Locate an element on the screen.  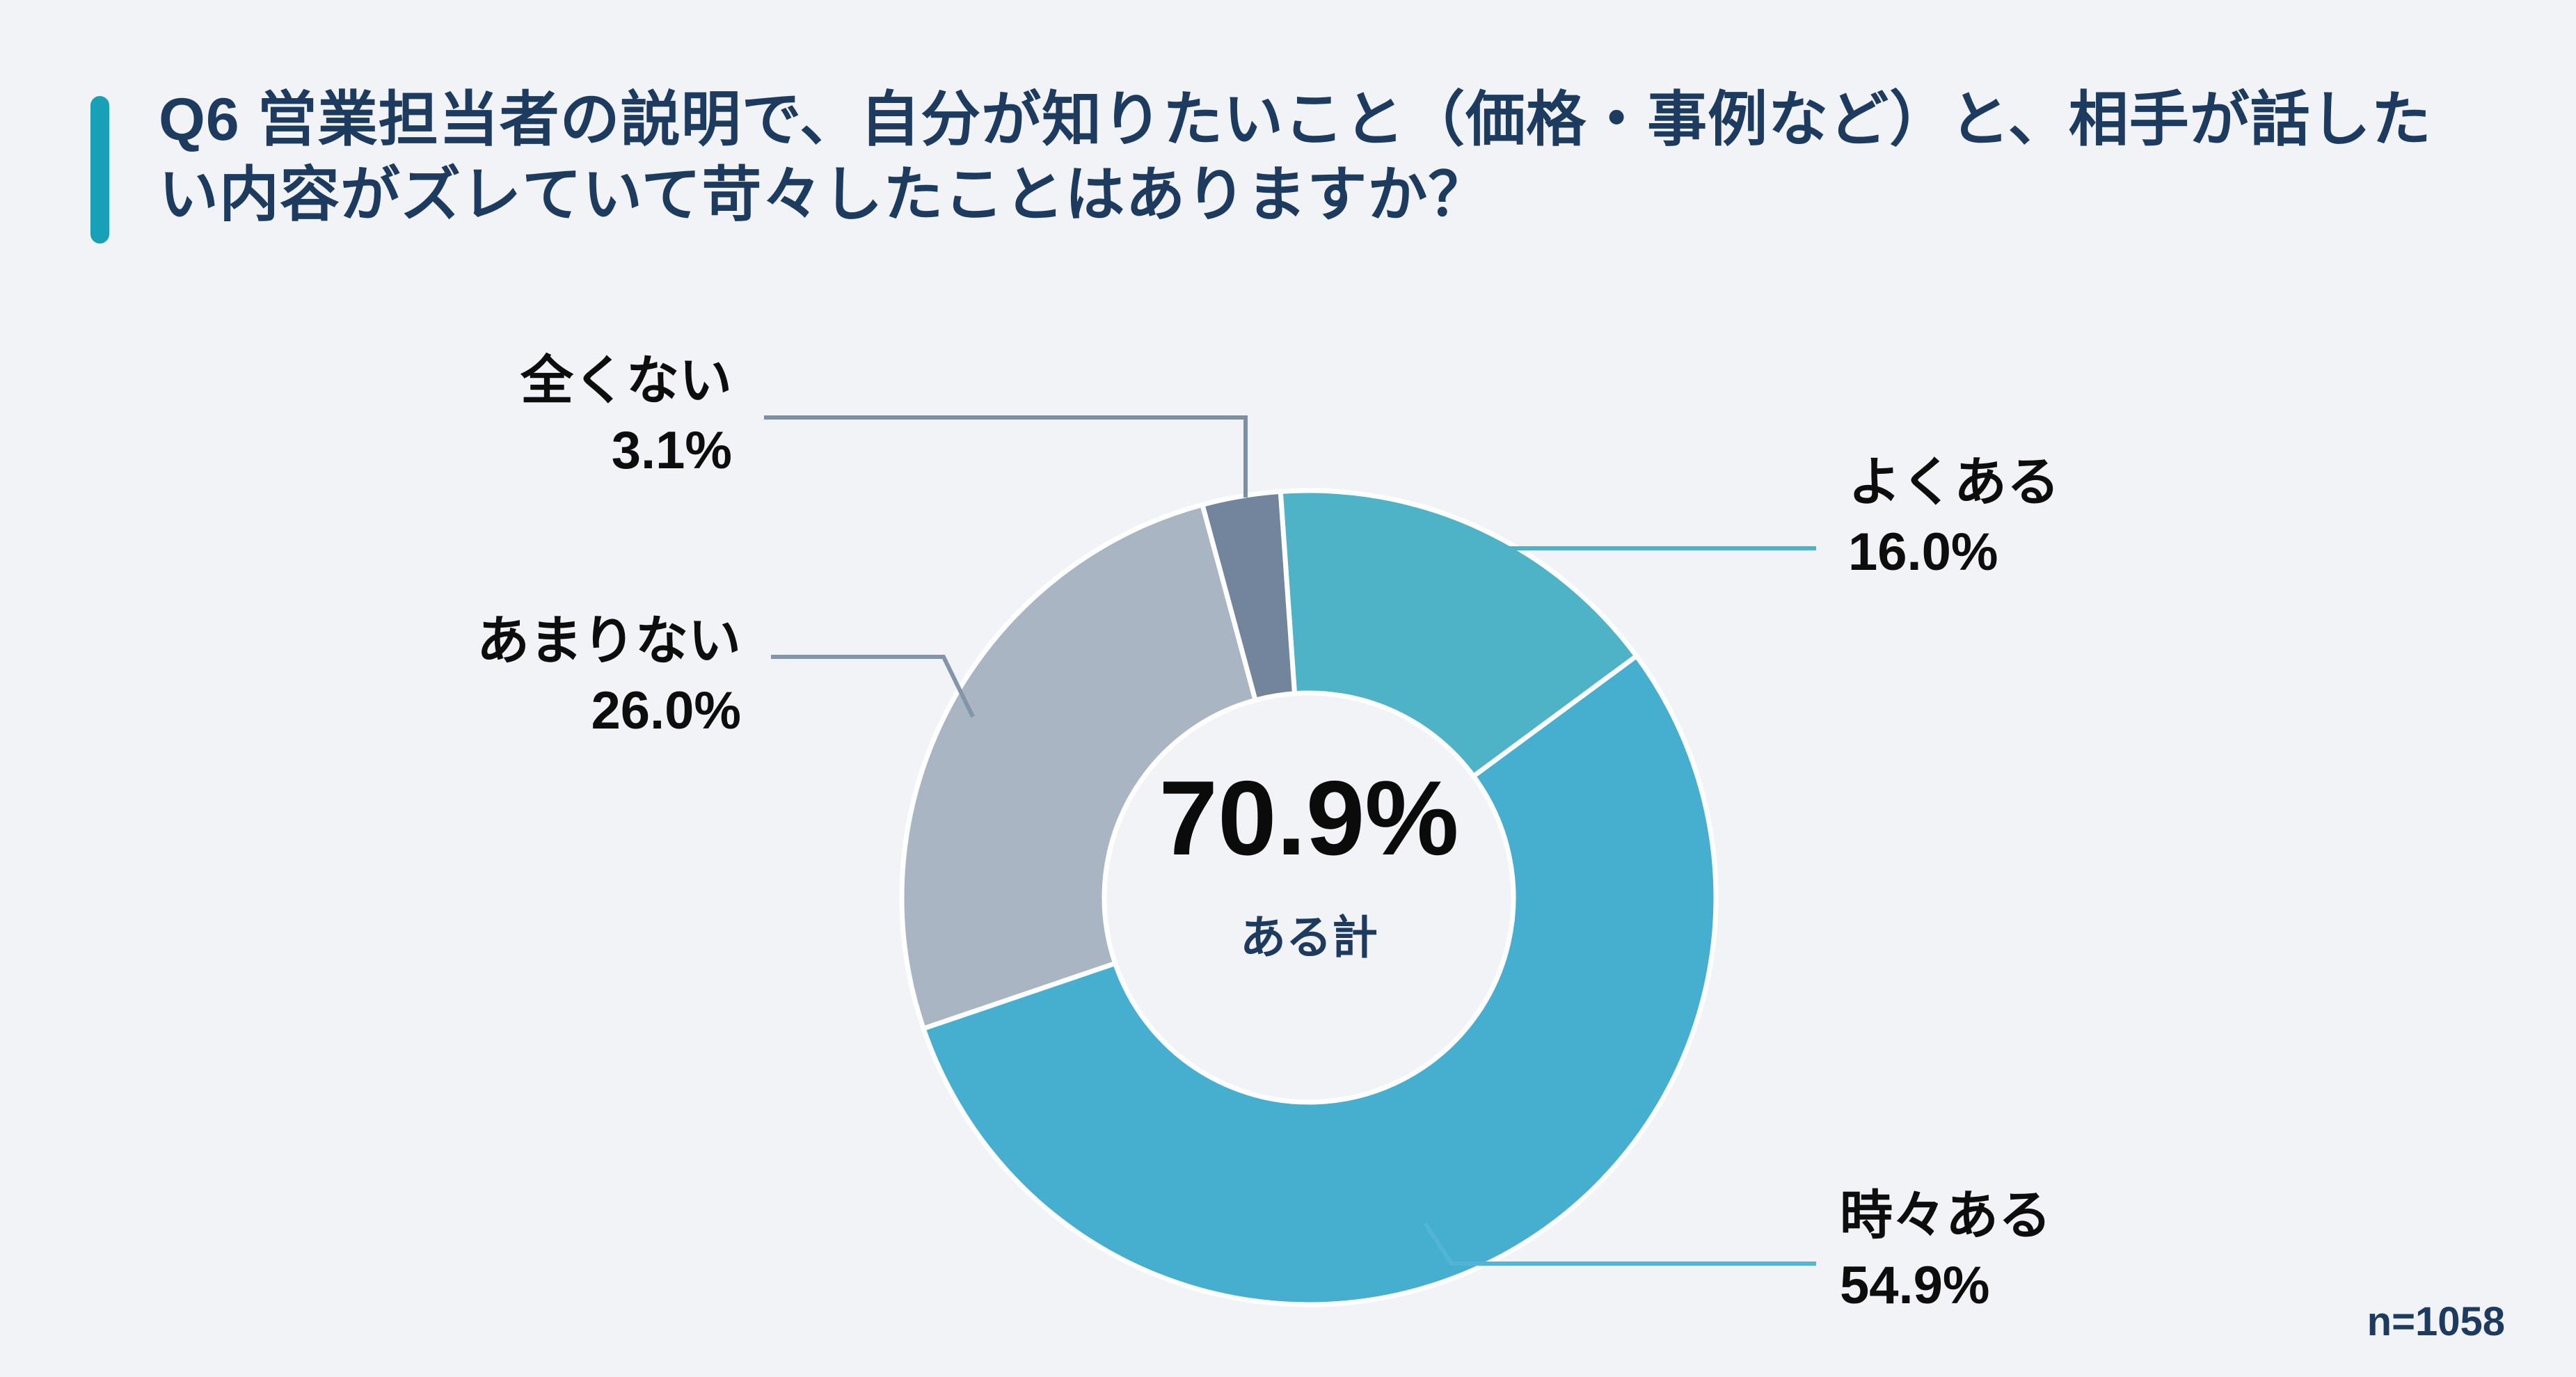
callout-label-amarinai: あまりない 26.0% is located at coordinates (523, 677).